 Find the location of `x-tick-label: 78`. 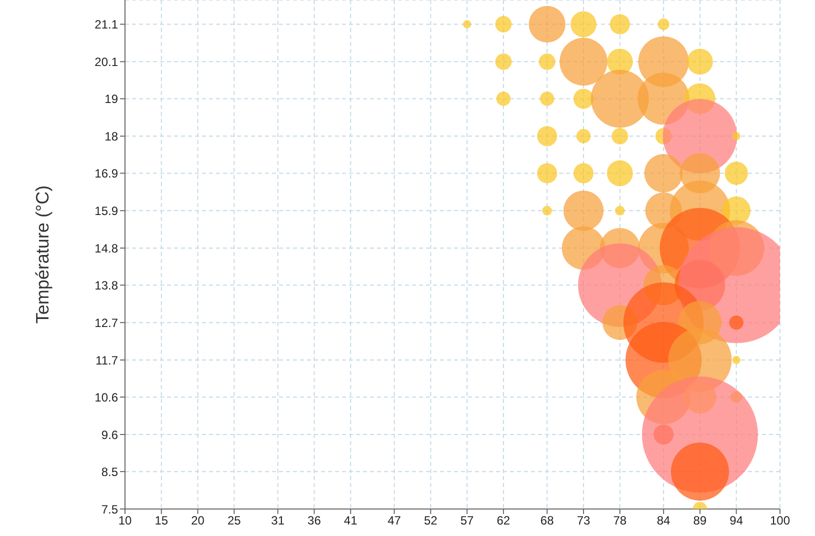

x-tick-label: 78 is located at coordinates (620, 521).